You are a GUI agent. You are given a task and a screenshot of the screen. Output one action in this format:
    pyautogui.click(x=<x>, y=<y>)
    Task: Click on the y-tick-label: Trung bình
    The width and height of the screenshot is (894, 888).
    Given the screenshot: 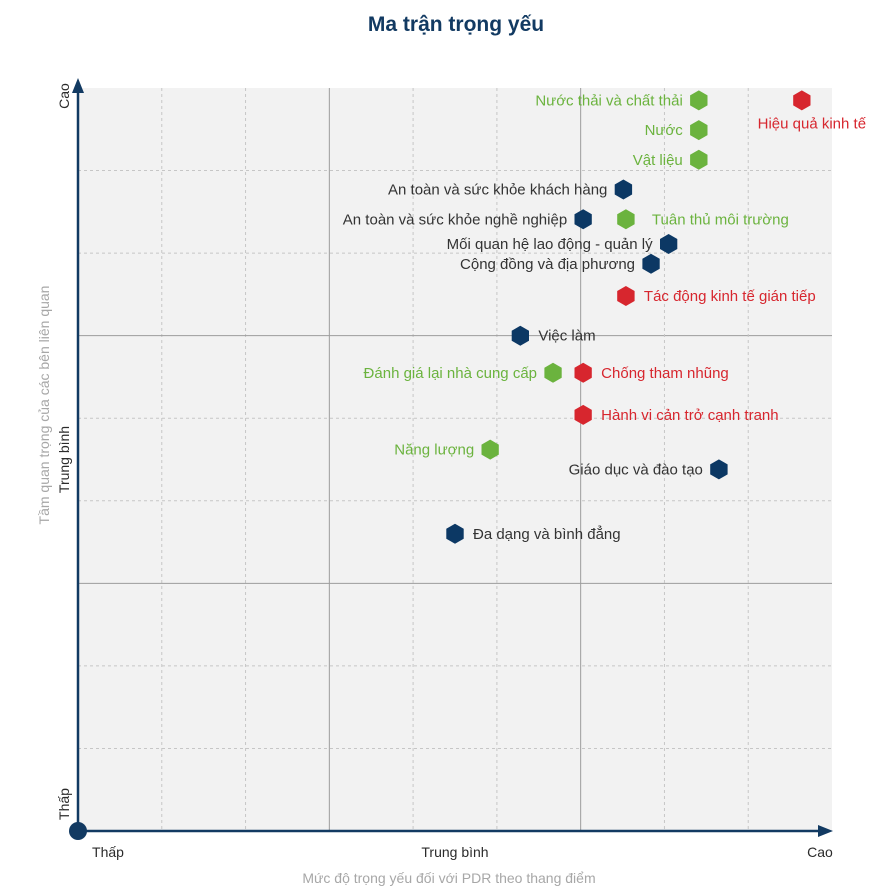 What is the action you would take?
    pyautogui.click(x=64, y=459)
    